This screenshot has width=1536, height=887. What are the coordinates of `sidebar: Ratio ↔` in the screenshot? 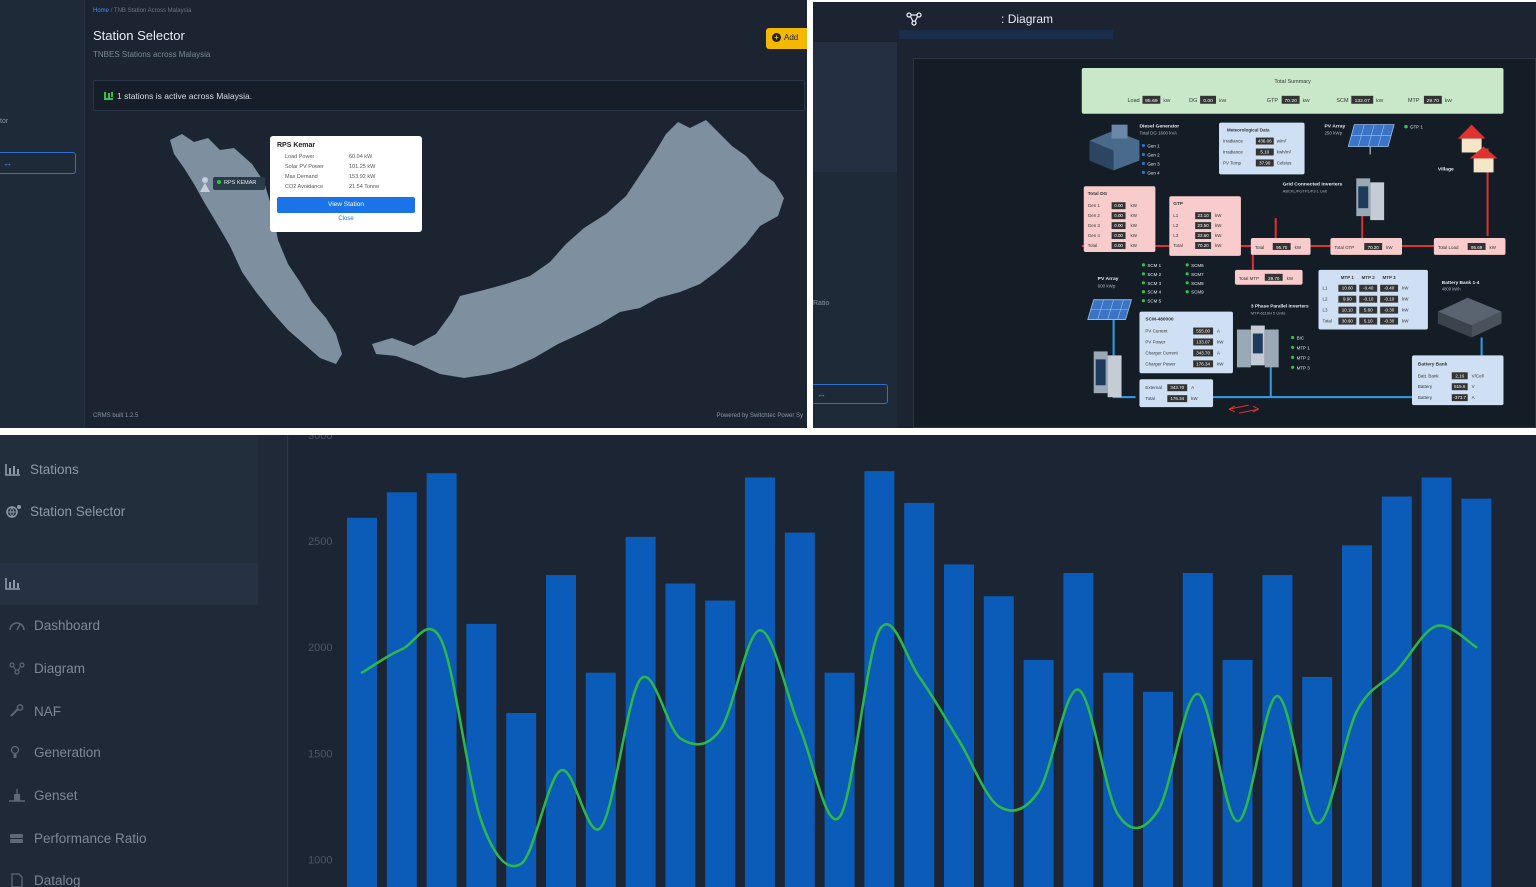 It's located at (855, 235).